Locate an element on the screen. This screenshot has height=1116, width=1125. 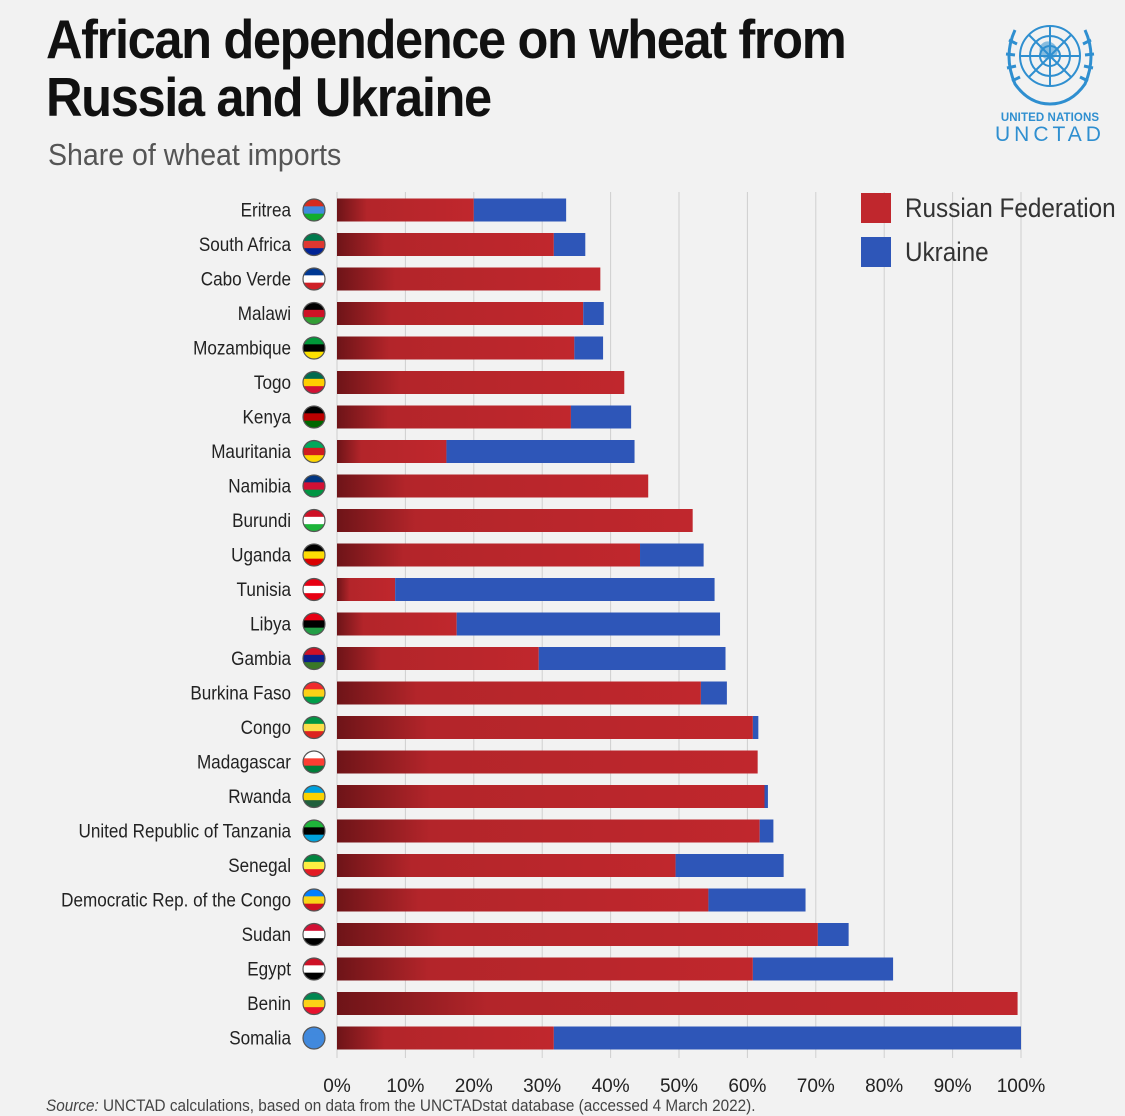
category-label: Libya is located at coordinates (271, 624).